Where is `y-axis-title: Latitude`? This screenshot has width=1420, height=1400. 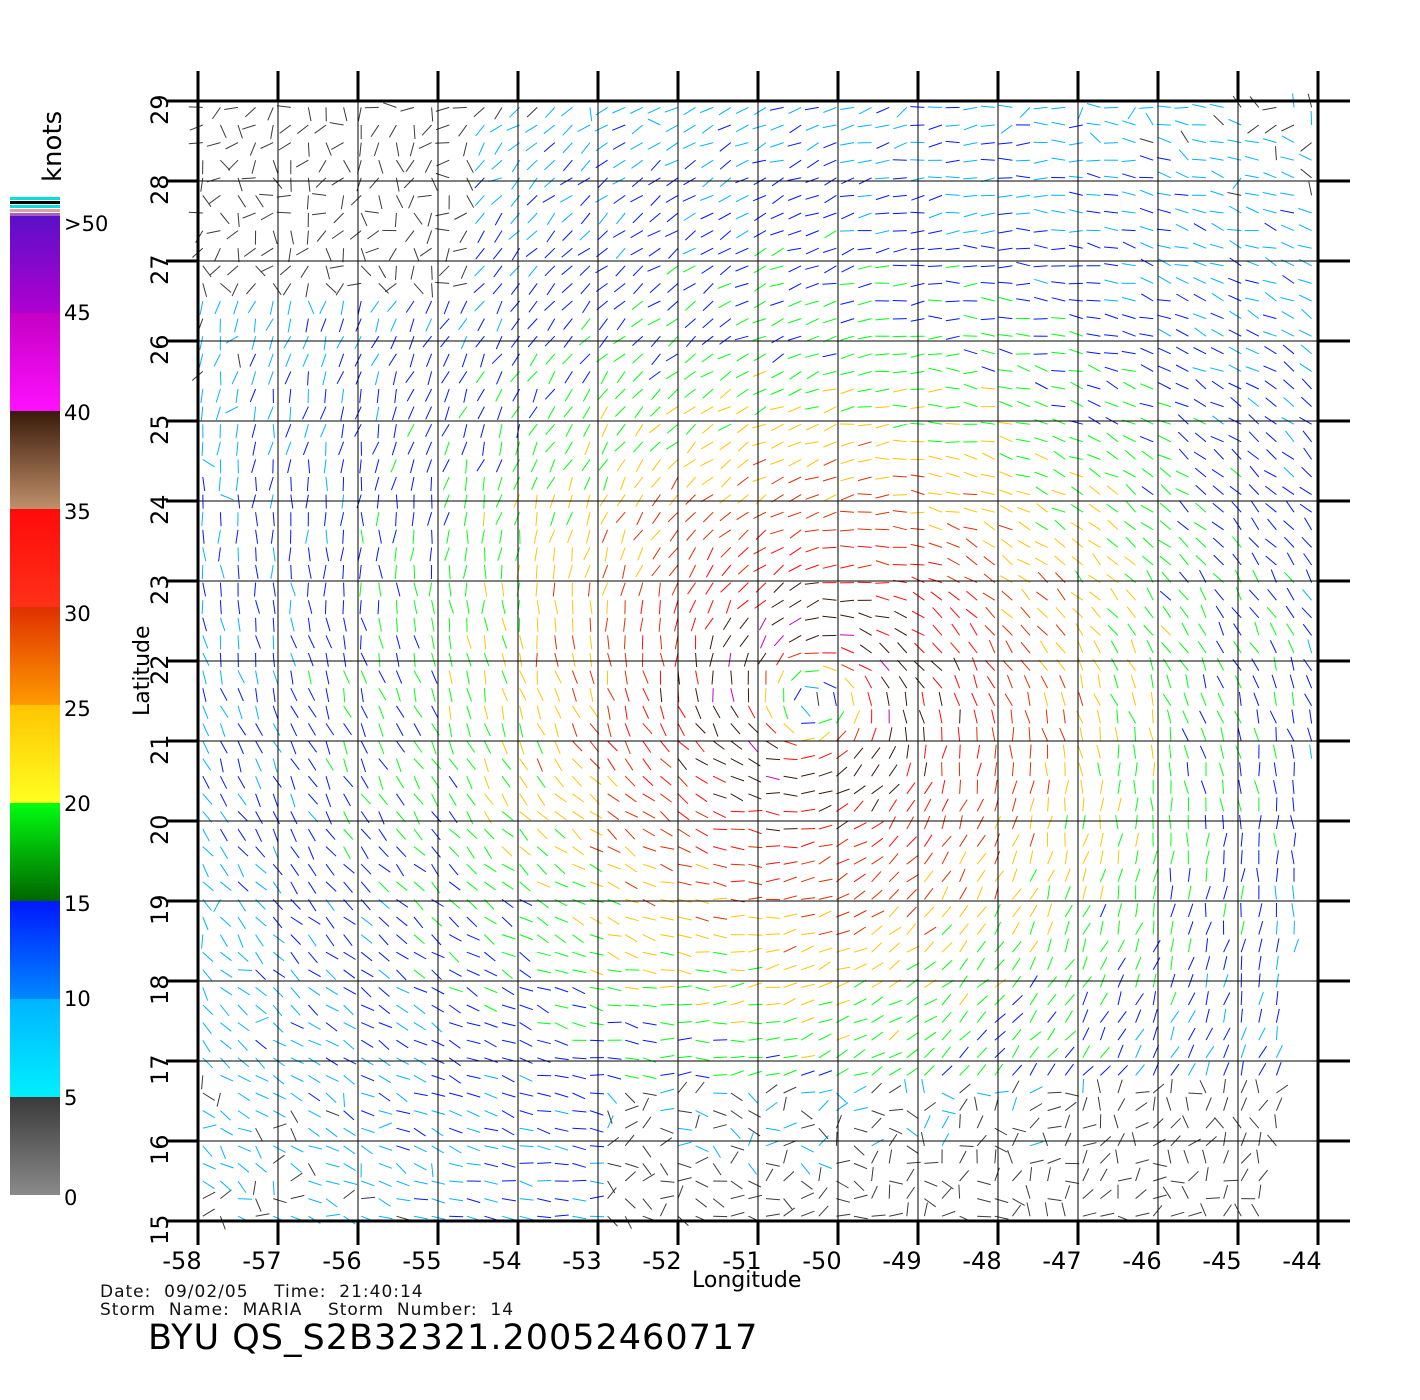 y-axis-title: Latitude is located at coordinates (142, 670).